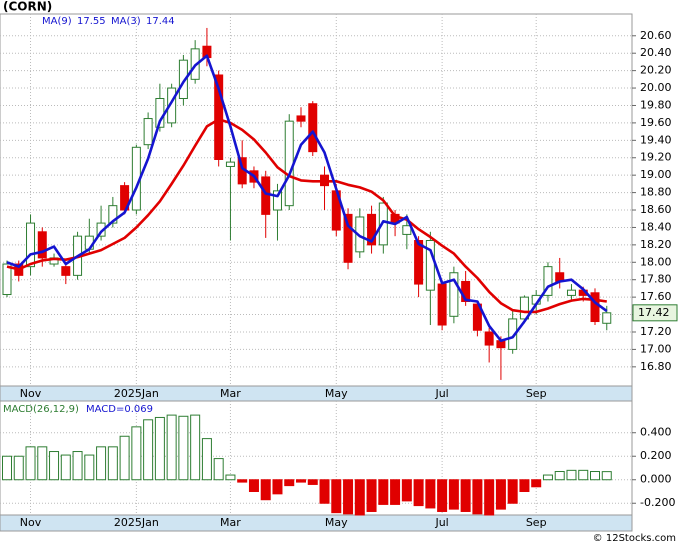  Describe the element at coordinates (119, 409) in the screenshot. I see `macd-annotation: MACD=0.069` at that location.